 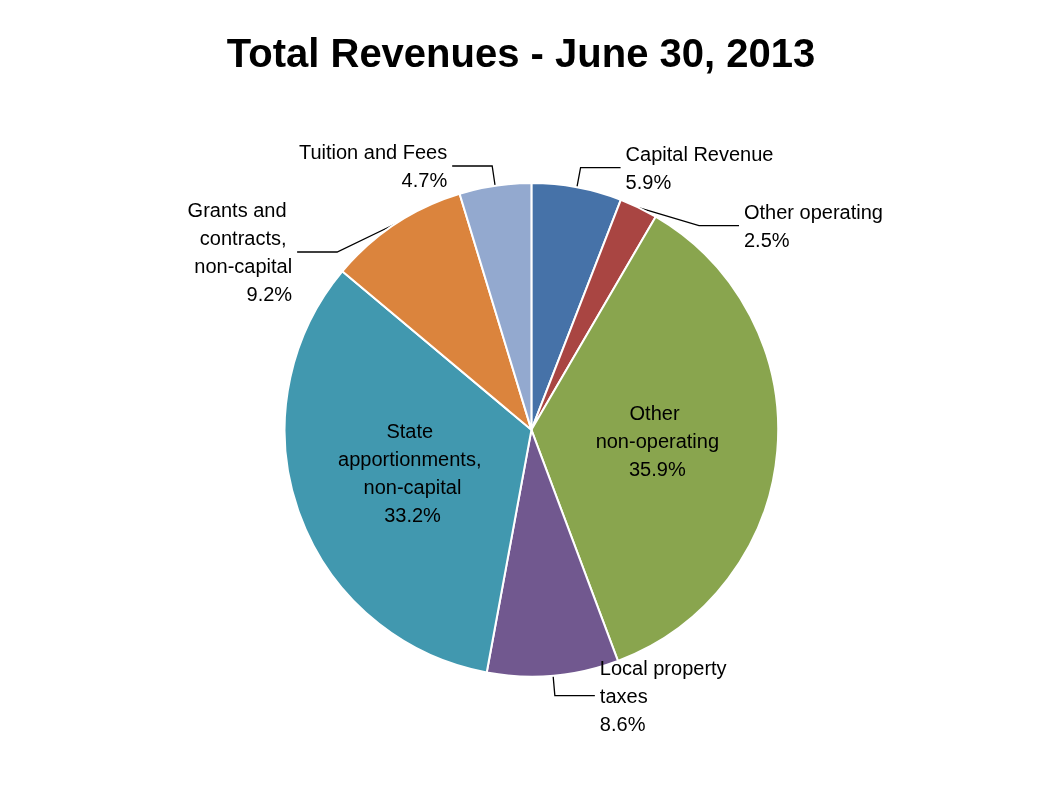 I want to click on slice-label: Grants and contracts, non-capital, so click(x=240, y=237).